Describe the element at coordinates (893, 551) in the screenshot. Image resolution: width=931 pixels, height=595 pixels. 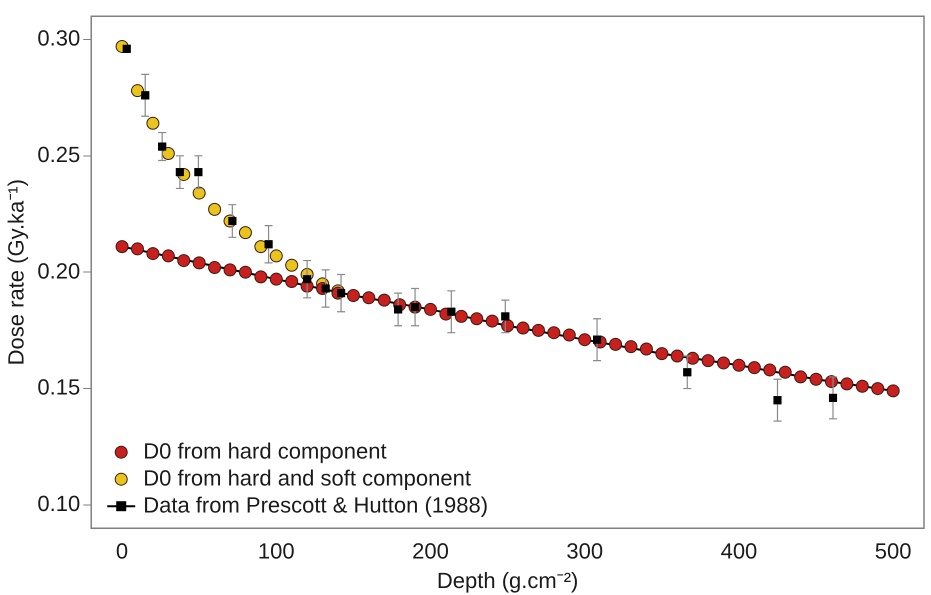
I see `x-tick-label: 500` at that location.